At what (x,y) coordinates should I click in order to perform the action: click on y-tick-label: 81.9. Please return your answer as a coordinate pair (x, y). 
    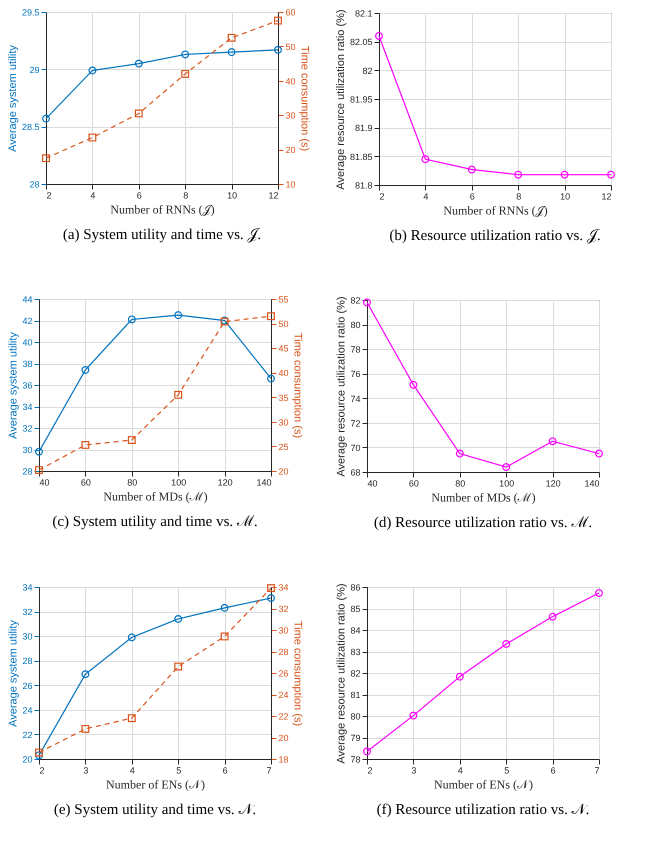
    Looking at the image, I should click on (363, 128).